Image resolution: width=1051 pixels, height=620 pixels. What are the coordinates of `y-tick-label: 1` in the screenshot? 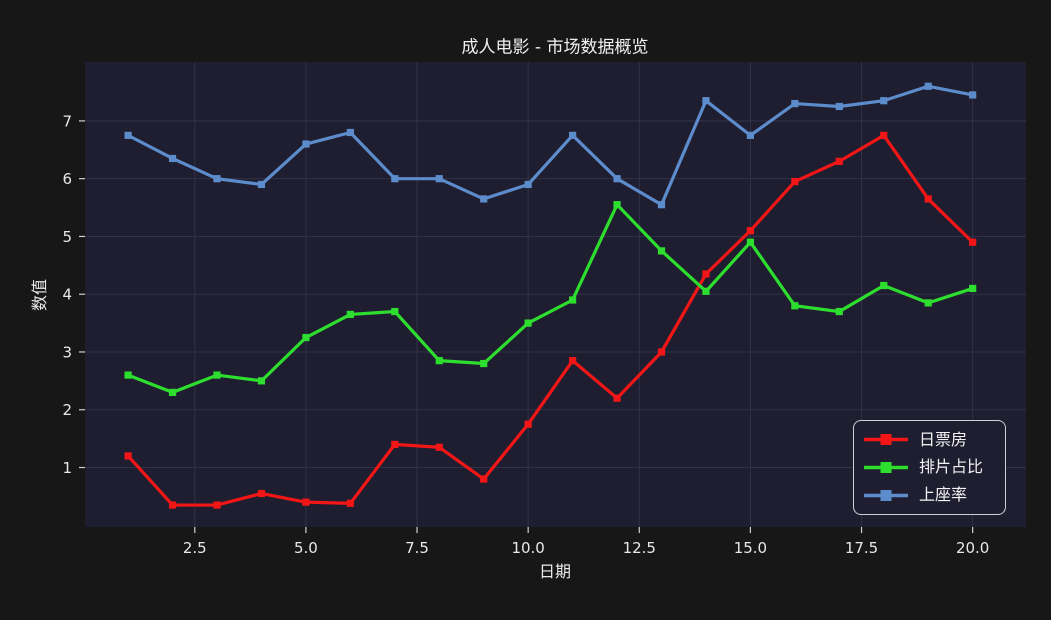 It's located at (67, 468).